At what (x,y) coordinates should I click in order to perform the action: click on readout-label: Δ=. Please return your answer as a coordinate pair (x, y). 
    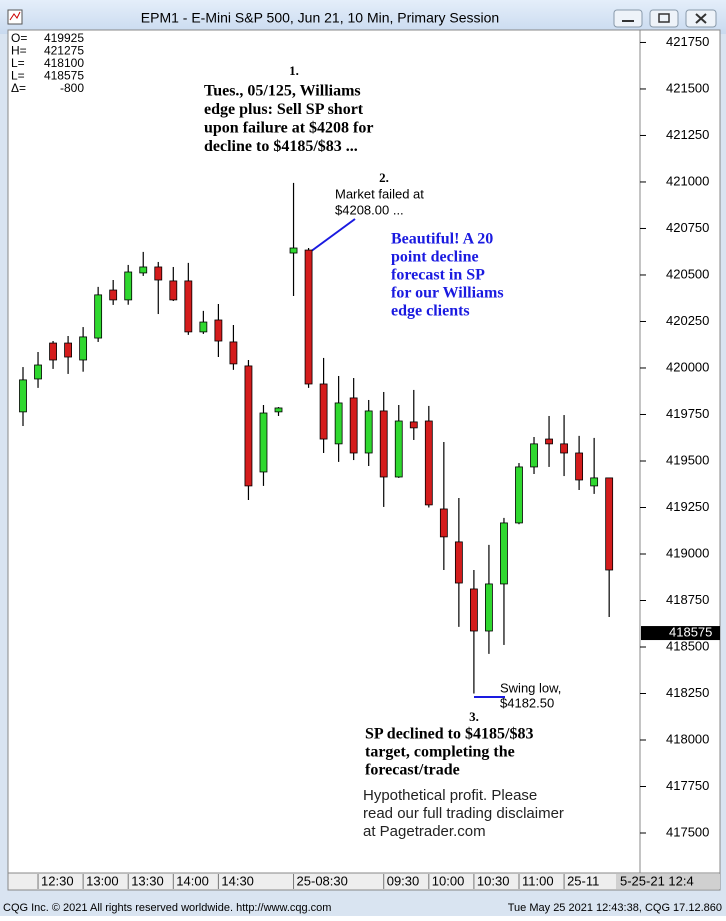
    Looking at the image, I should click on (18, 88).